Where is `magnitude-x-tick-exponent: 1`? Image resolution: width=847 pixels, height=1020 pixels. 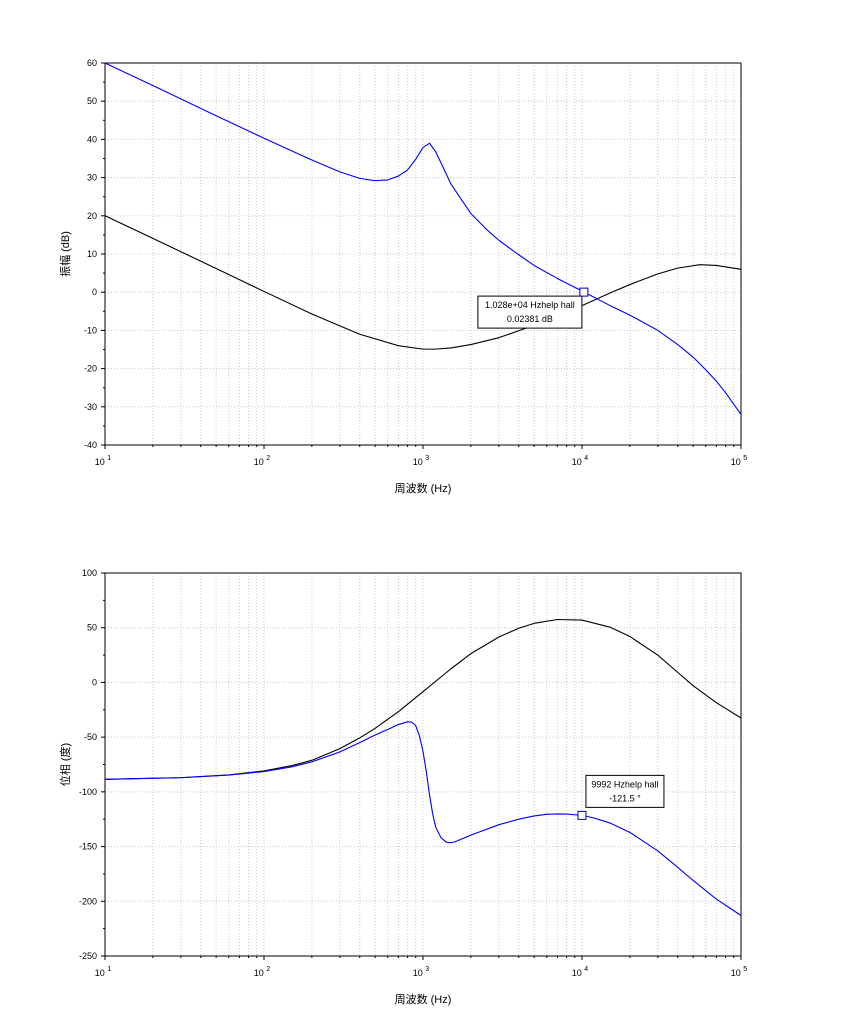 magnitude-x-tick-exponent: 1 is located at coordinates (109, 458).